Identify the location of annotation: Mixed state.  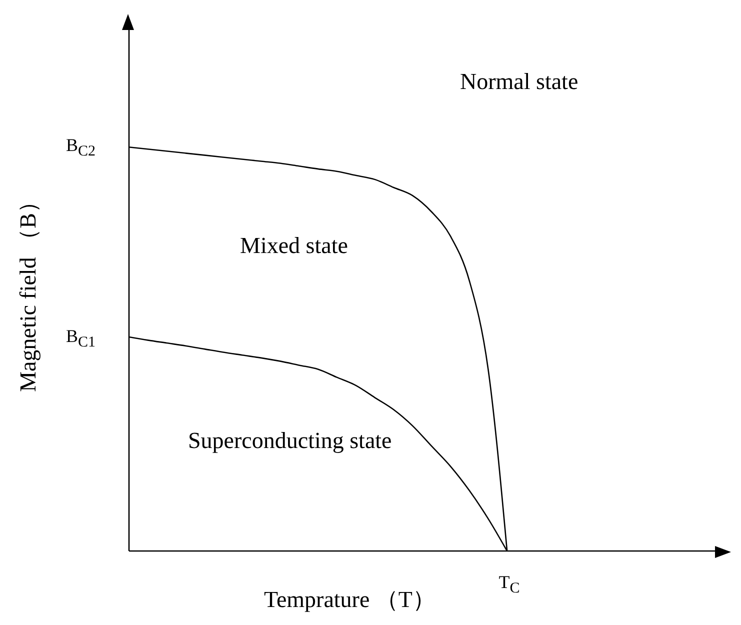
(294, 246).